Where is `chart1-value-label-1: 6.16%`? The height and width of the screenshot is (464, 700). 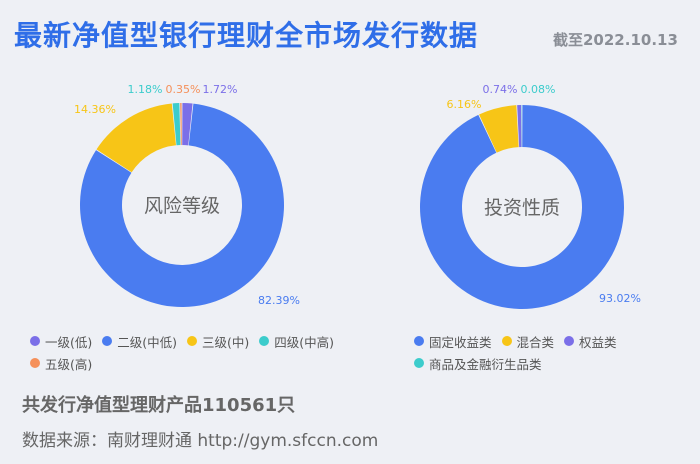
chart1-value-label-1: 6.16% is located at coordinates (464, 104).